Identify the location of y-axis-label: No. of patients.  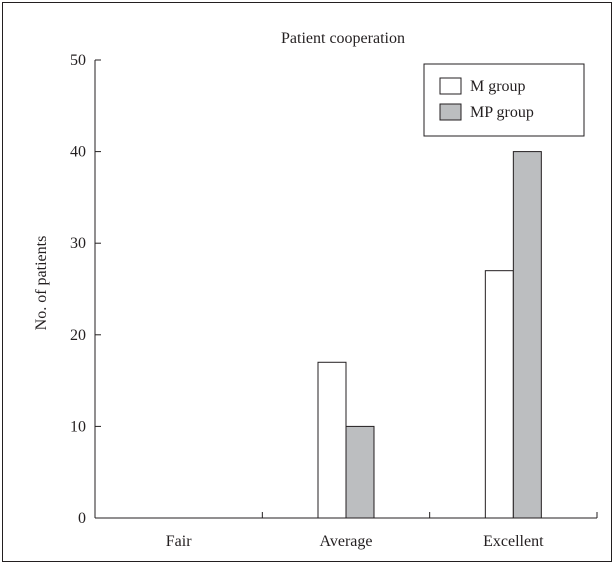
(41, 283).